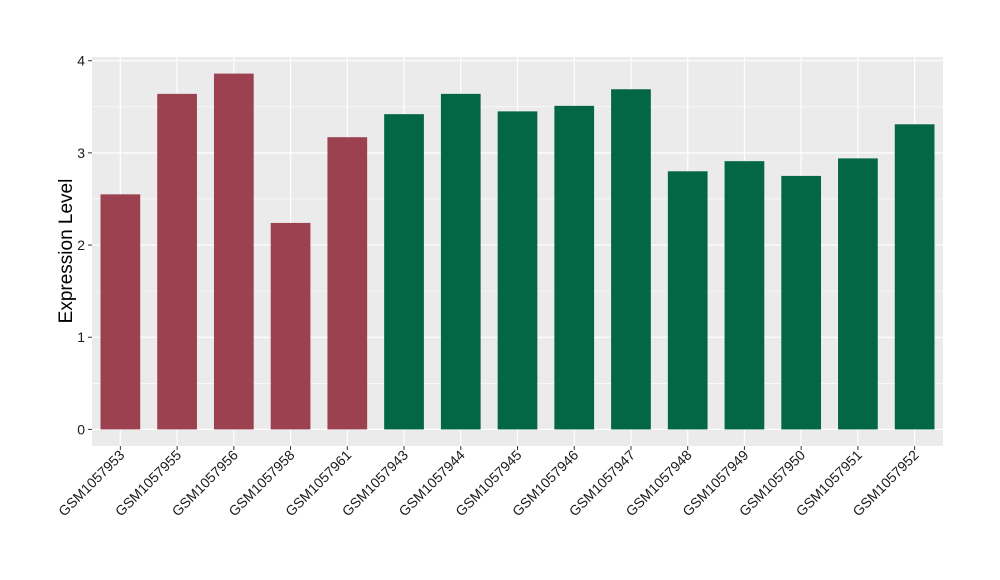 This screenshot has height=580, width=1000. I want to click on bar-GSM1057956, so click(233, 251).